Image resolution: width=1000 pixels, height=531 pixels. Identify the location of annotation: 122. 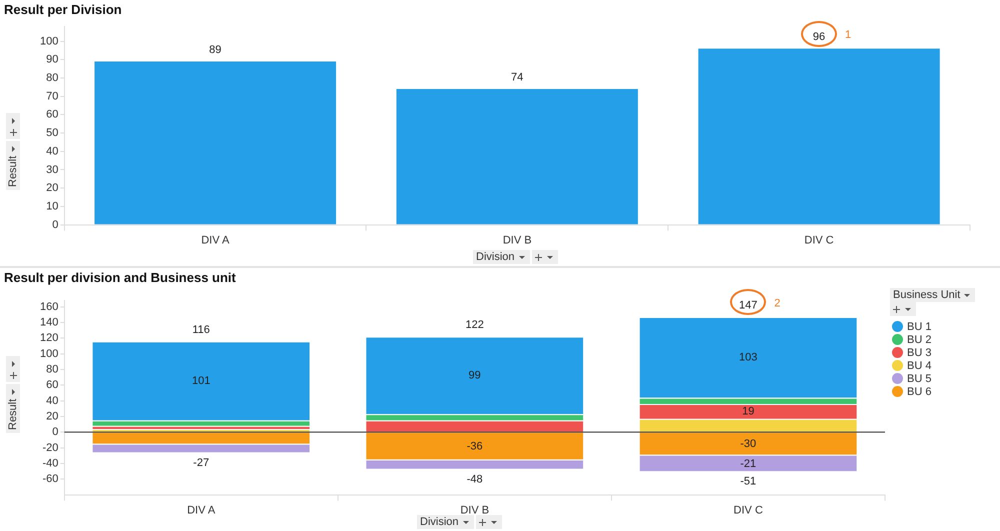
(474, 325).